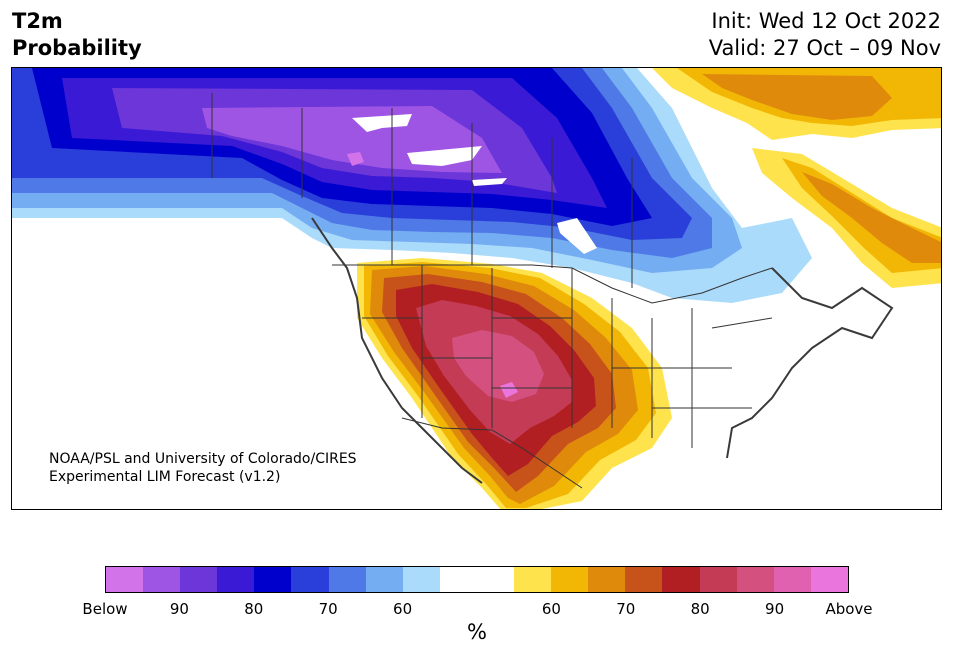 This screenshot has width=953, height=659. Describe the element at coordinates (810, 363) in the screenshot. I see `east-coastline` at that location.